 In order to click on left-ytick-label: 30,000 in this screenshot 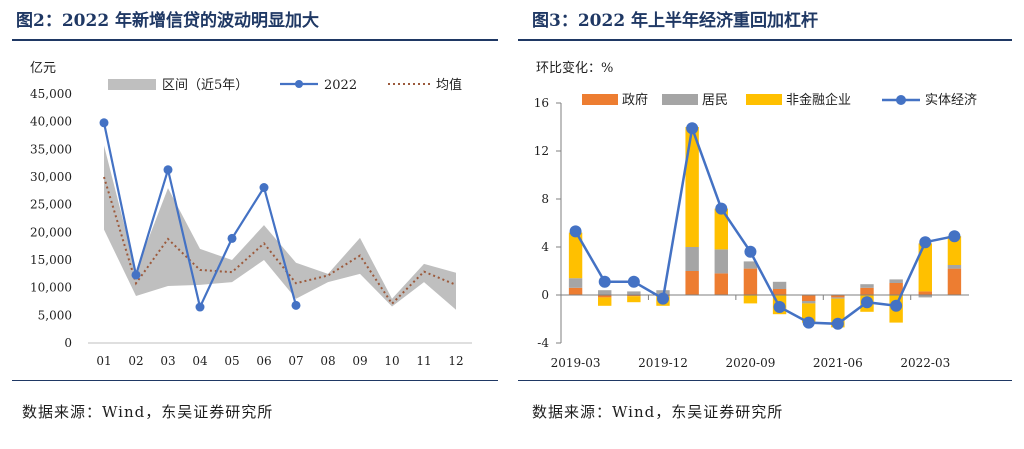, I will do `click(51, 177)`.